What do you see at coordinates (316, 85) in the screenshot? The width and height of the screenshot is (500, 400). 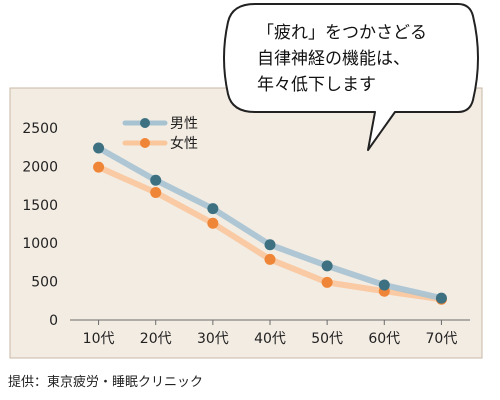 I see `callout-line-3: 年々低下します` at bounding box center [316, 85].